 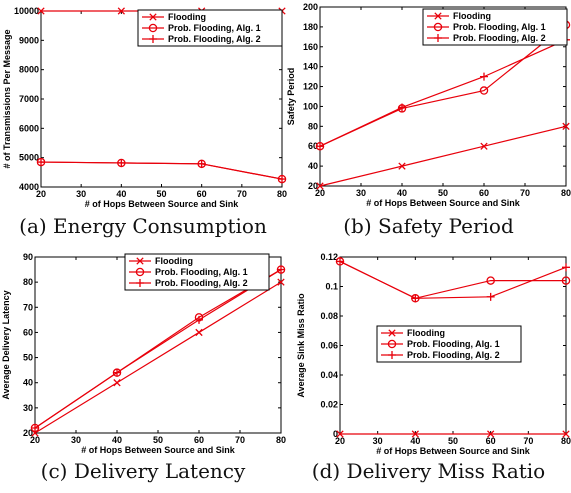 What do you see at coordinates (310, 87) in the screenshot?
I see `y-tick-label: 120` at bounding box center [310, 87].